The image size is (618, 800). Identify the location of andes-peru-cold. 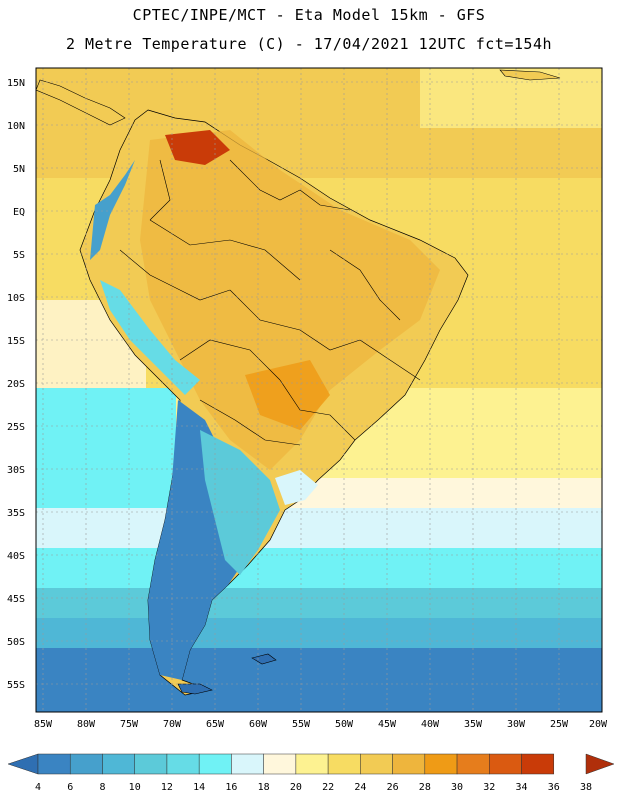
(150, 337).